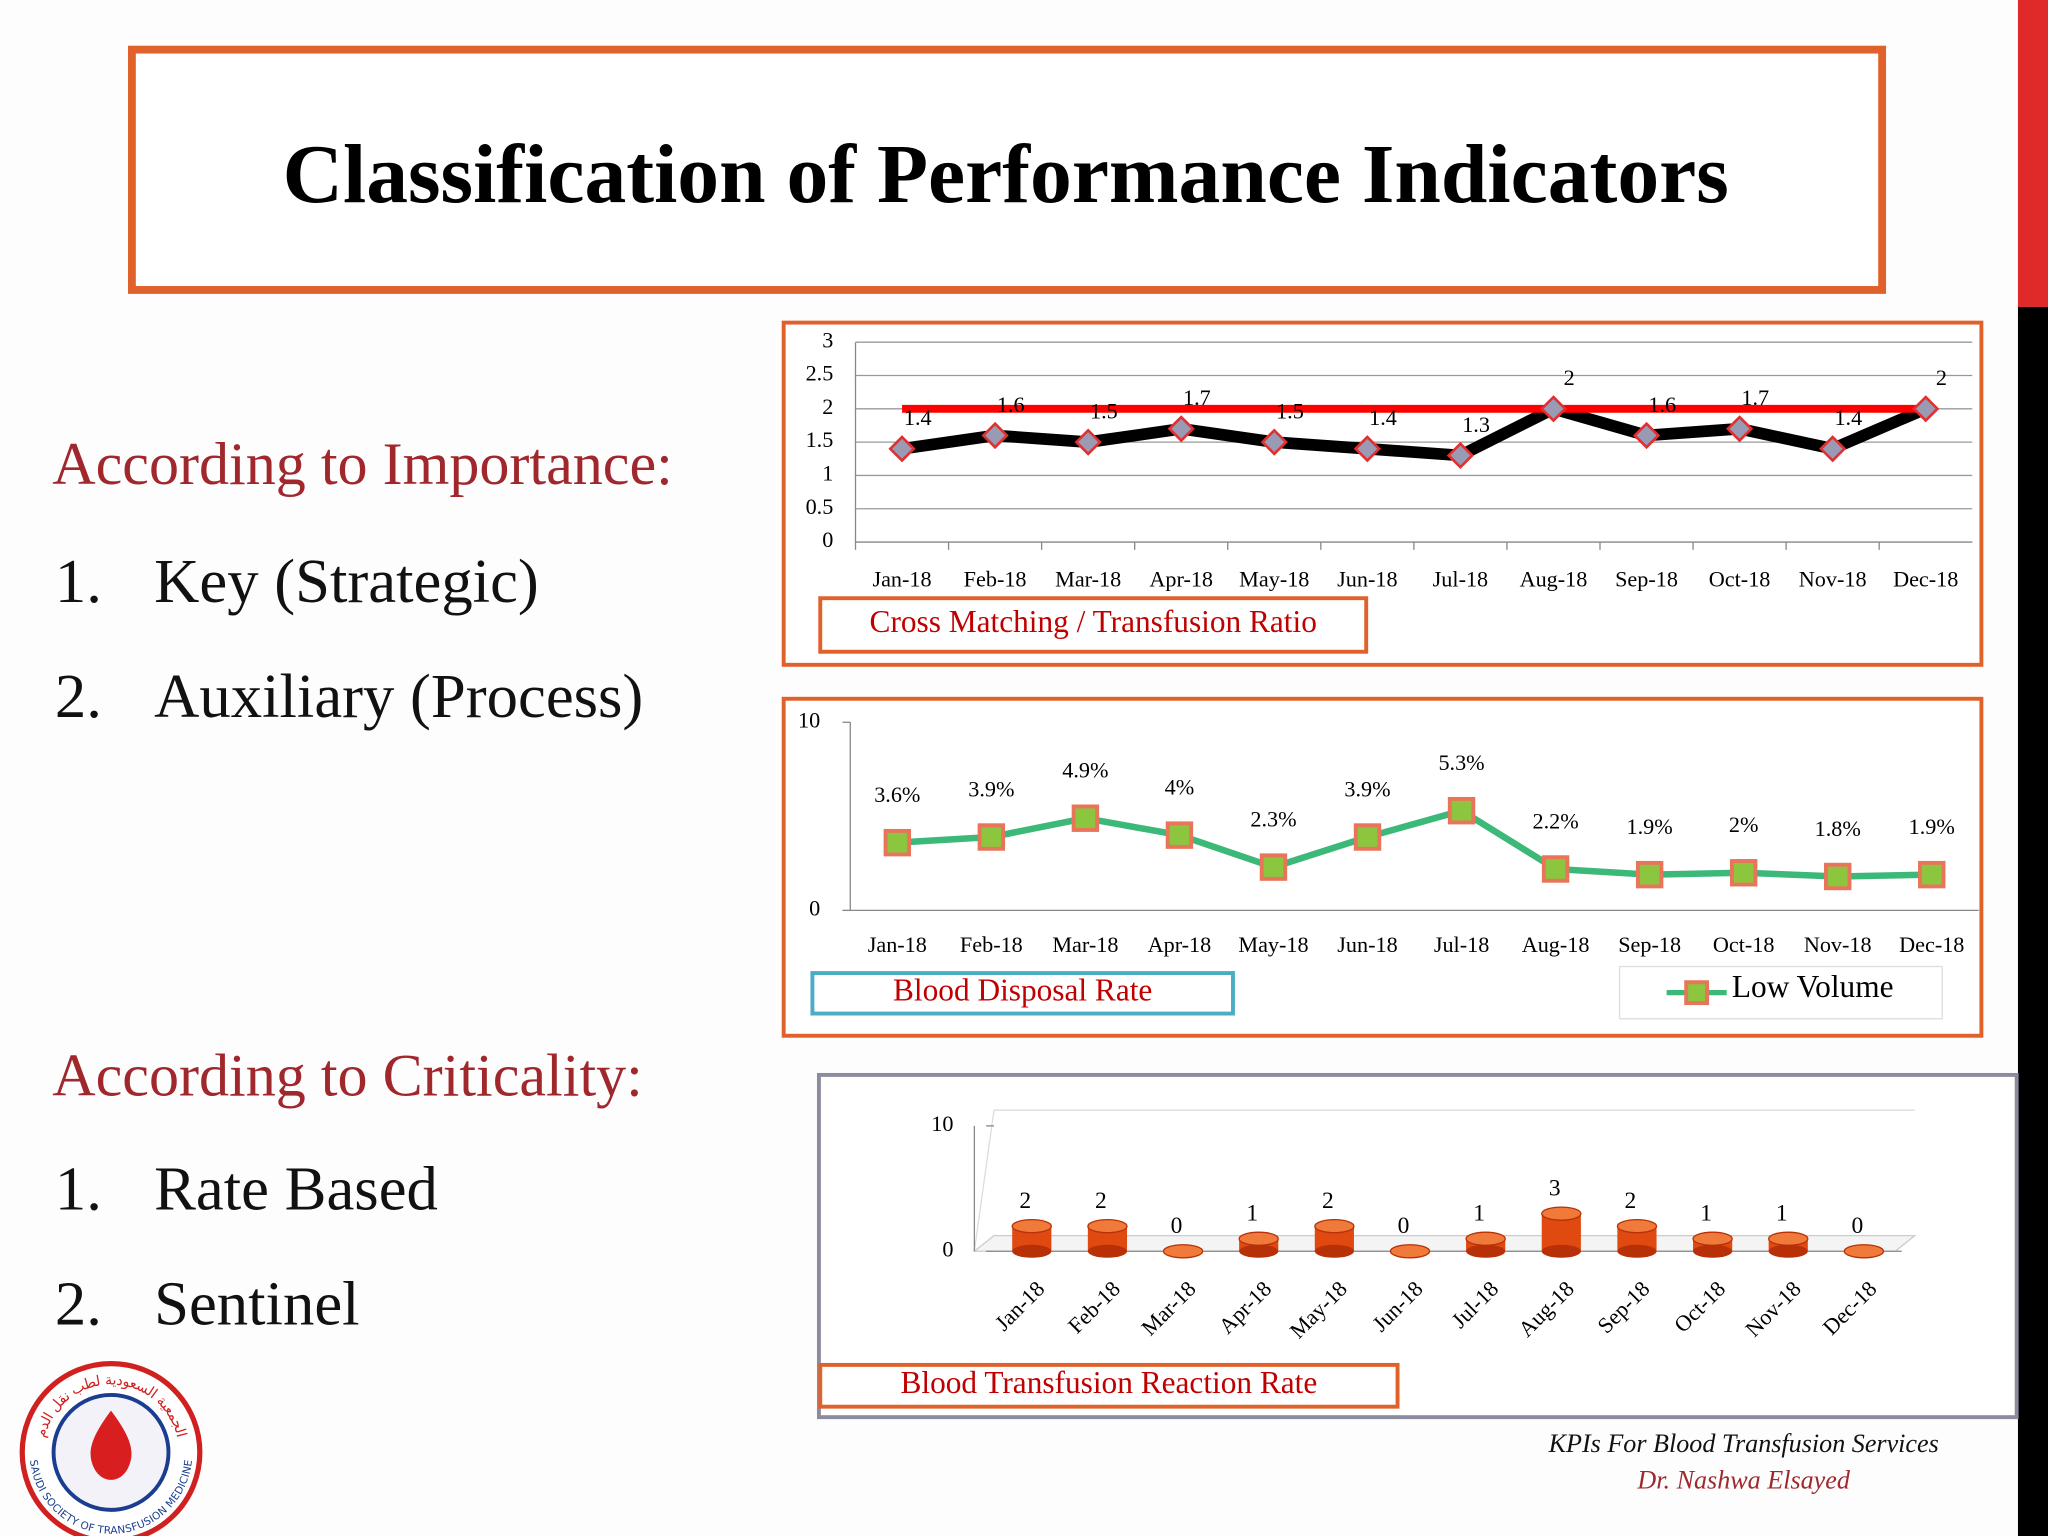  Describe the element at coordinates (2032, 921) in the screenshot. I see `accent-black` at that location.